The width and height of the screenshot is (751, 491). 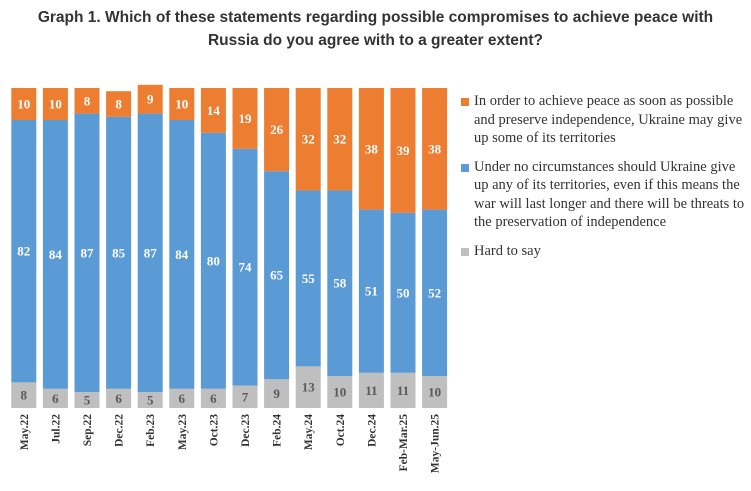 What do you see at coordinates (150, 99) in the screenshot?
I see `data-label-give-up: 9` at bounding box center [150, 99].